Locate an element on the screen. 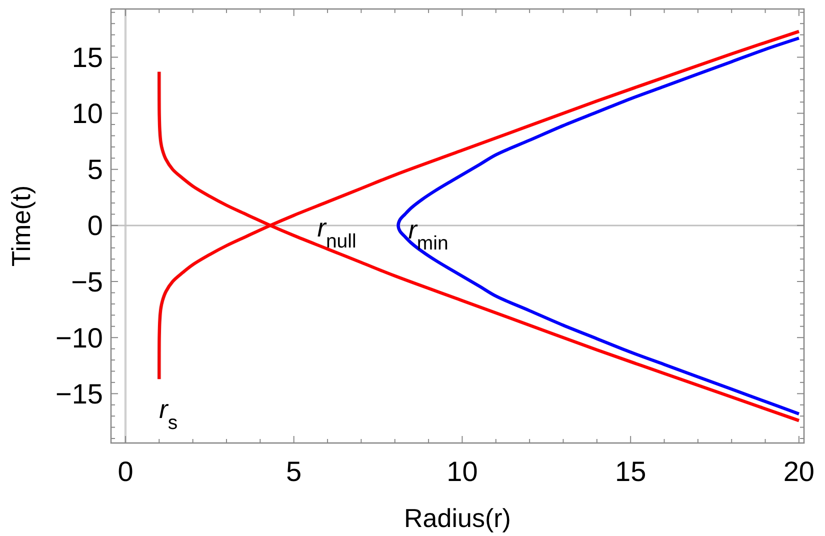 The width and height of the screenshot is (825, 536). y-tick-label: −15 is located at coordinates (79, 394).